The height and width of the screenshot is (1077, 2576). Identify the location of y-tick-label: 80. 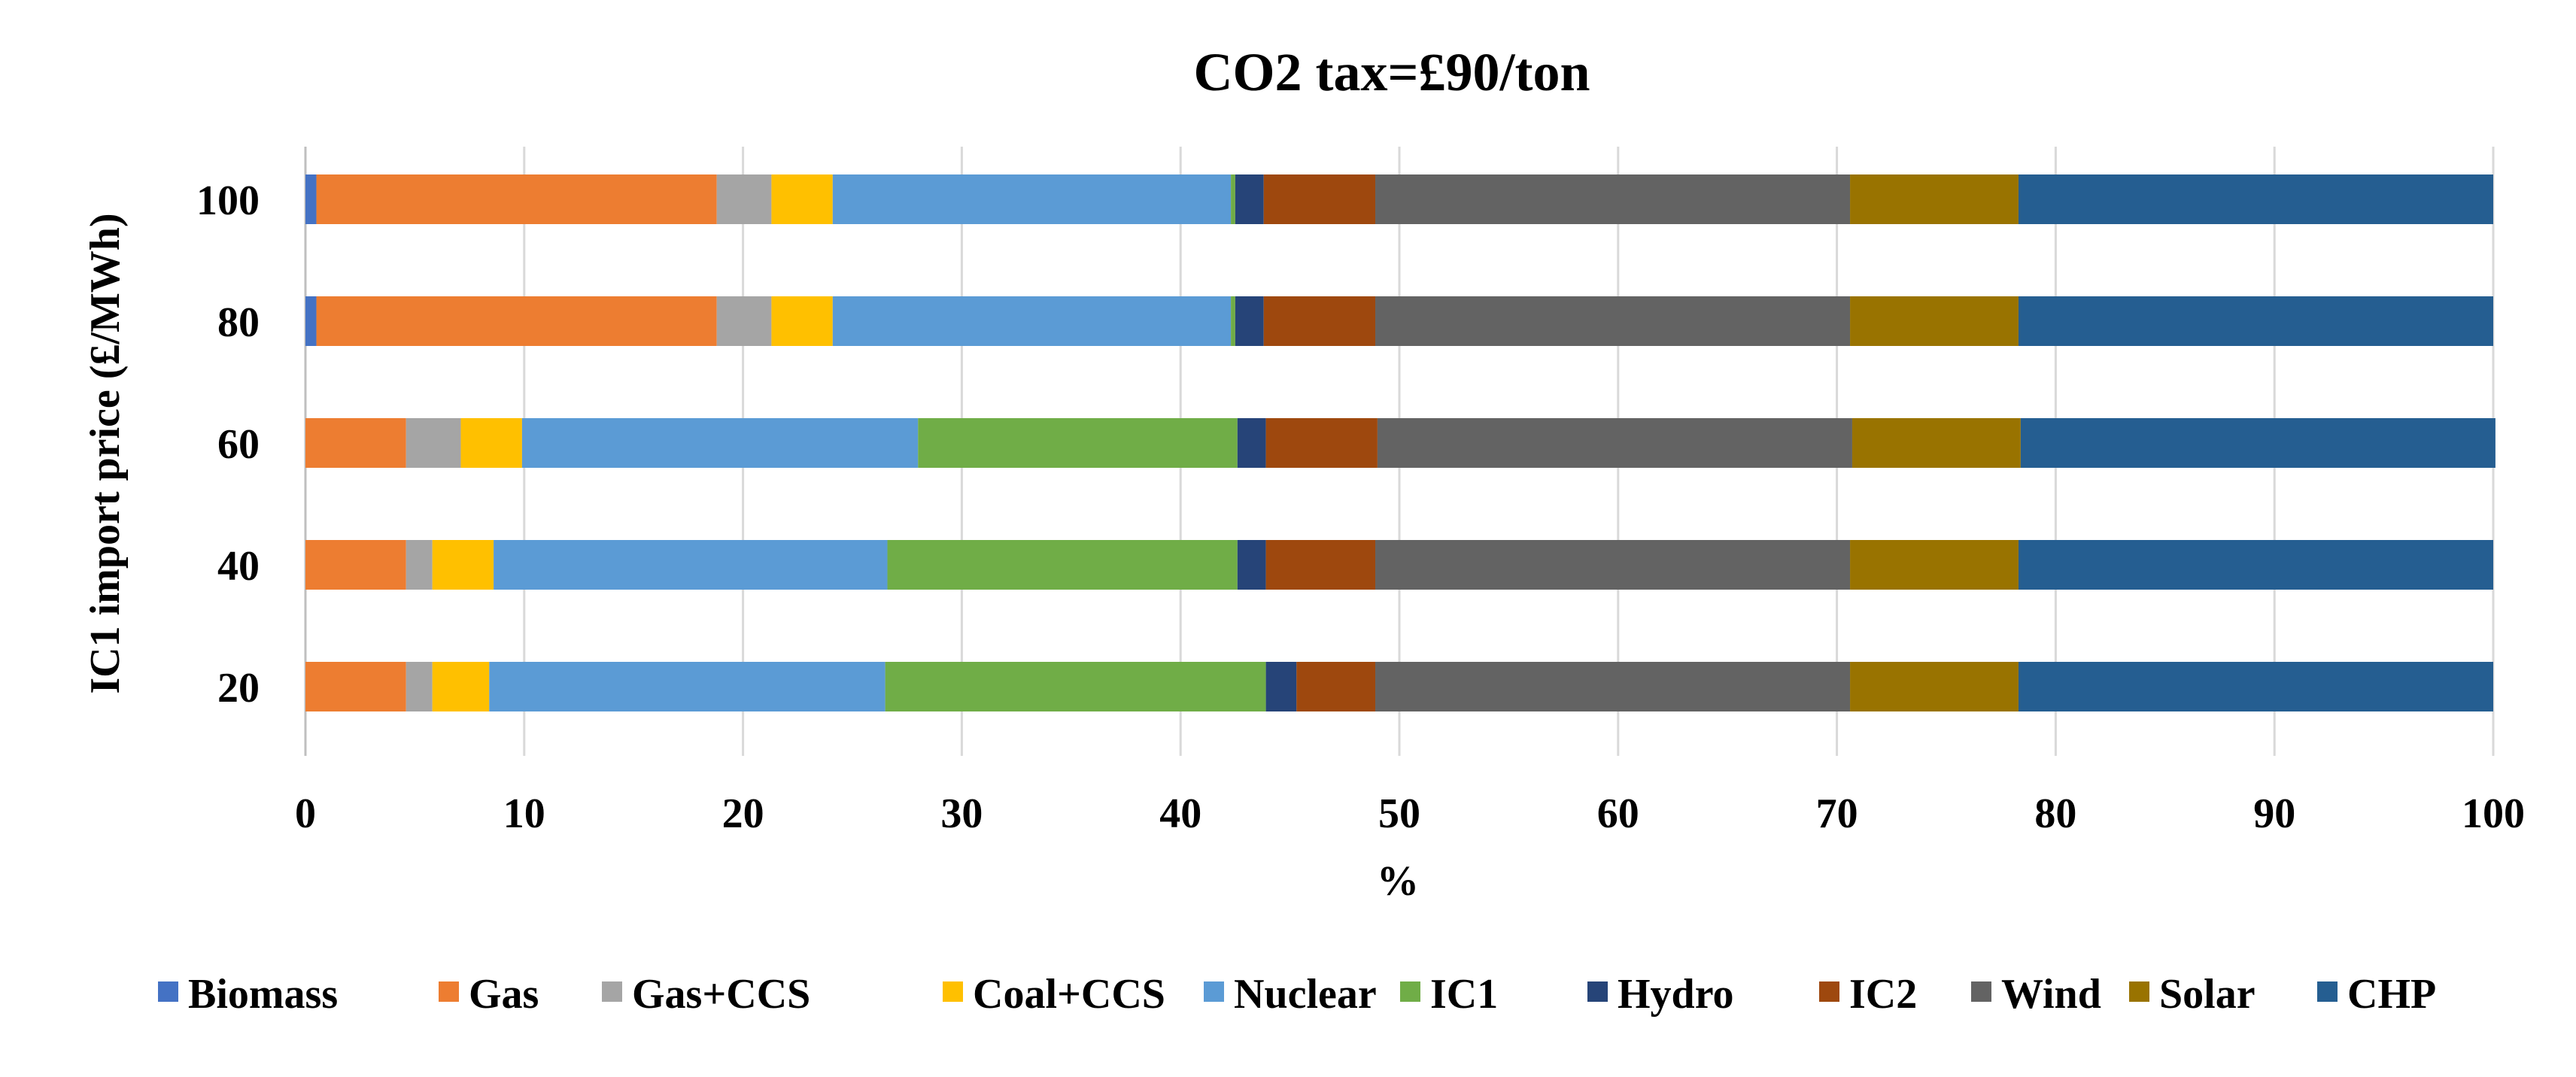
(239, 322).